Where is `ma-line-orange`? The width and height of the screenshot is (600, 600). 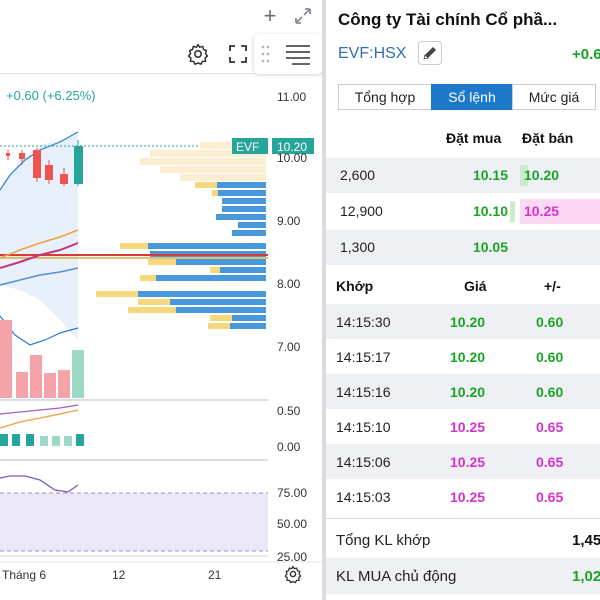
ma-line-orange is located at coordinates (39, 244).